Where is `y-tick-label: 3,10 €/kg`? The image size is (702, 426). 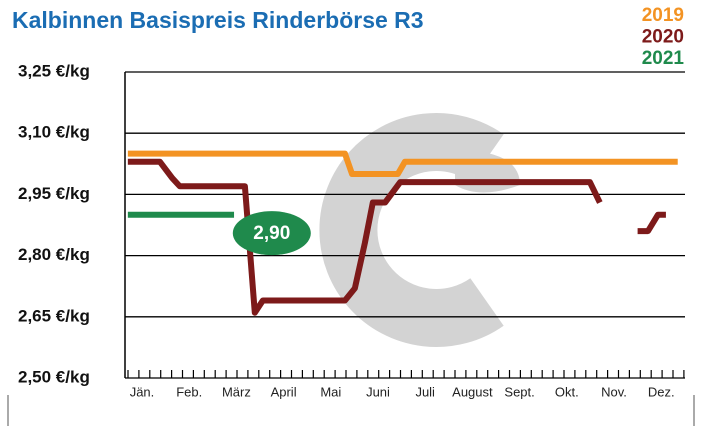 y-tick-label: 3,10 €/kg is located at coordinates (54, 132).